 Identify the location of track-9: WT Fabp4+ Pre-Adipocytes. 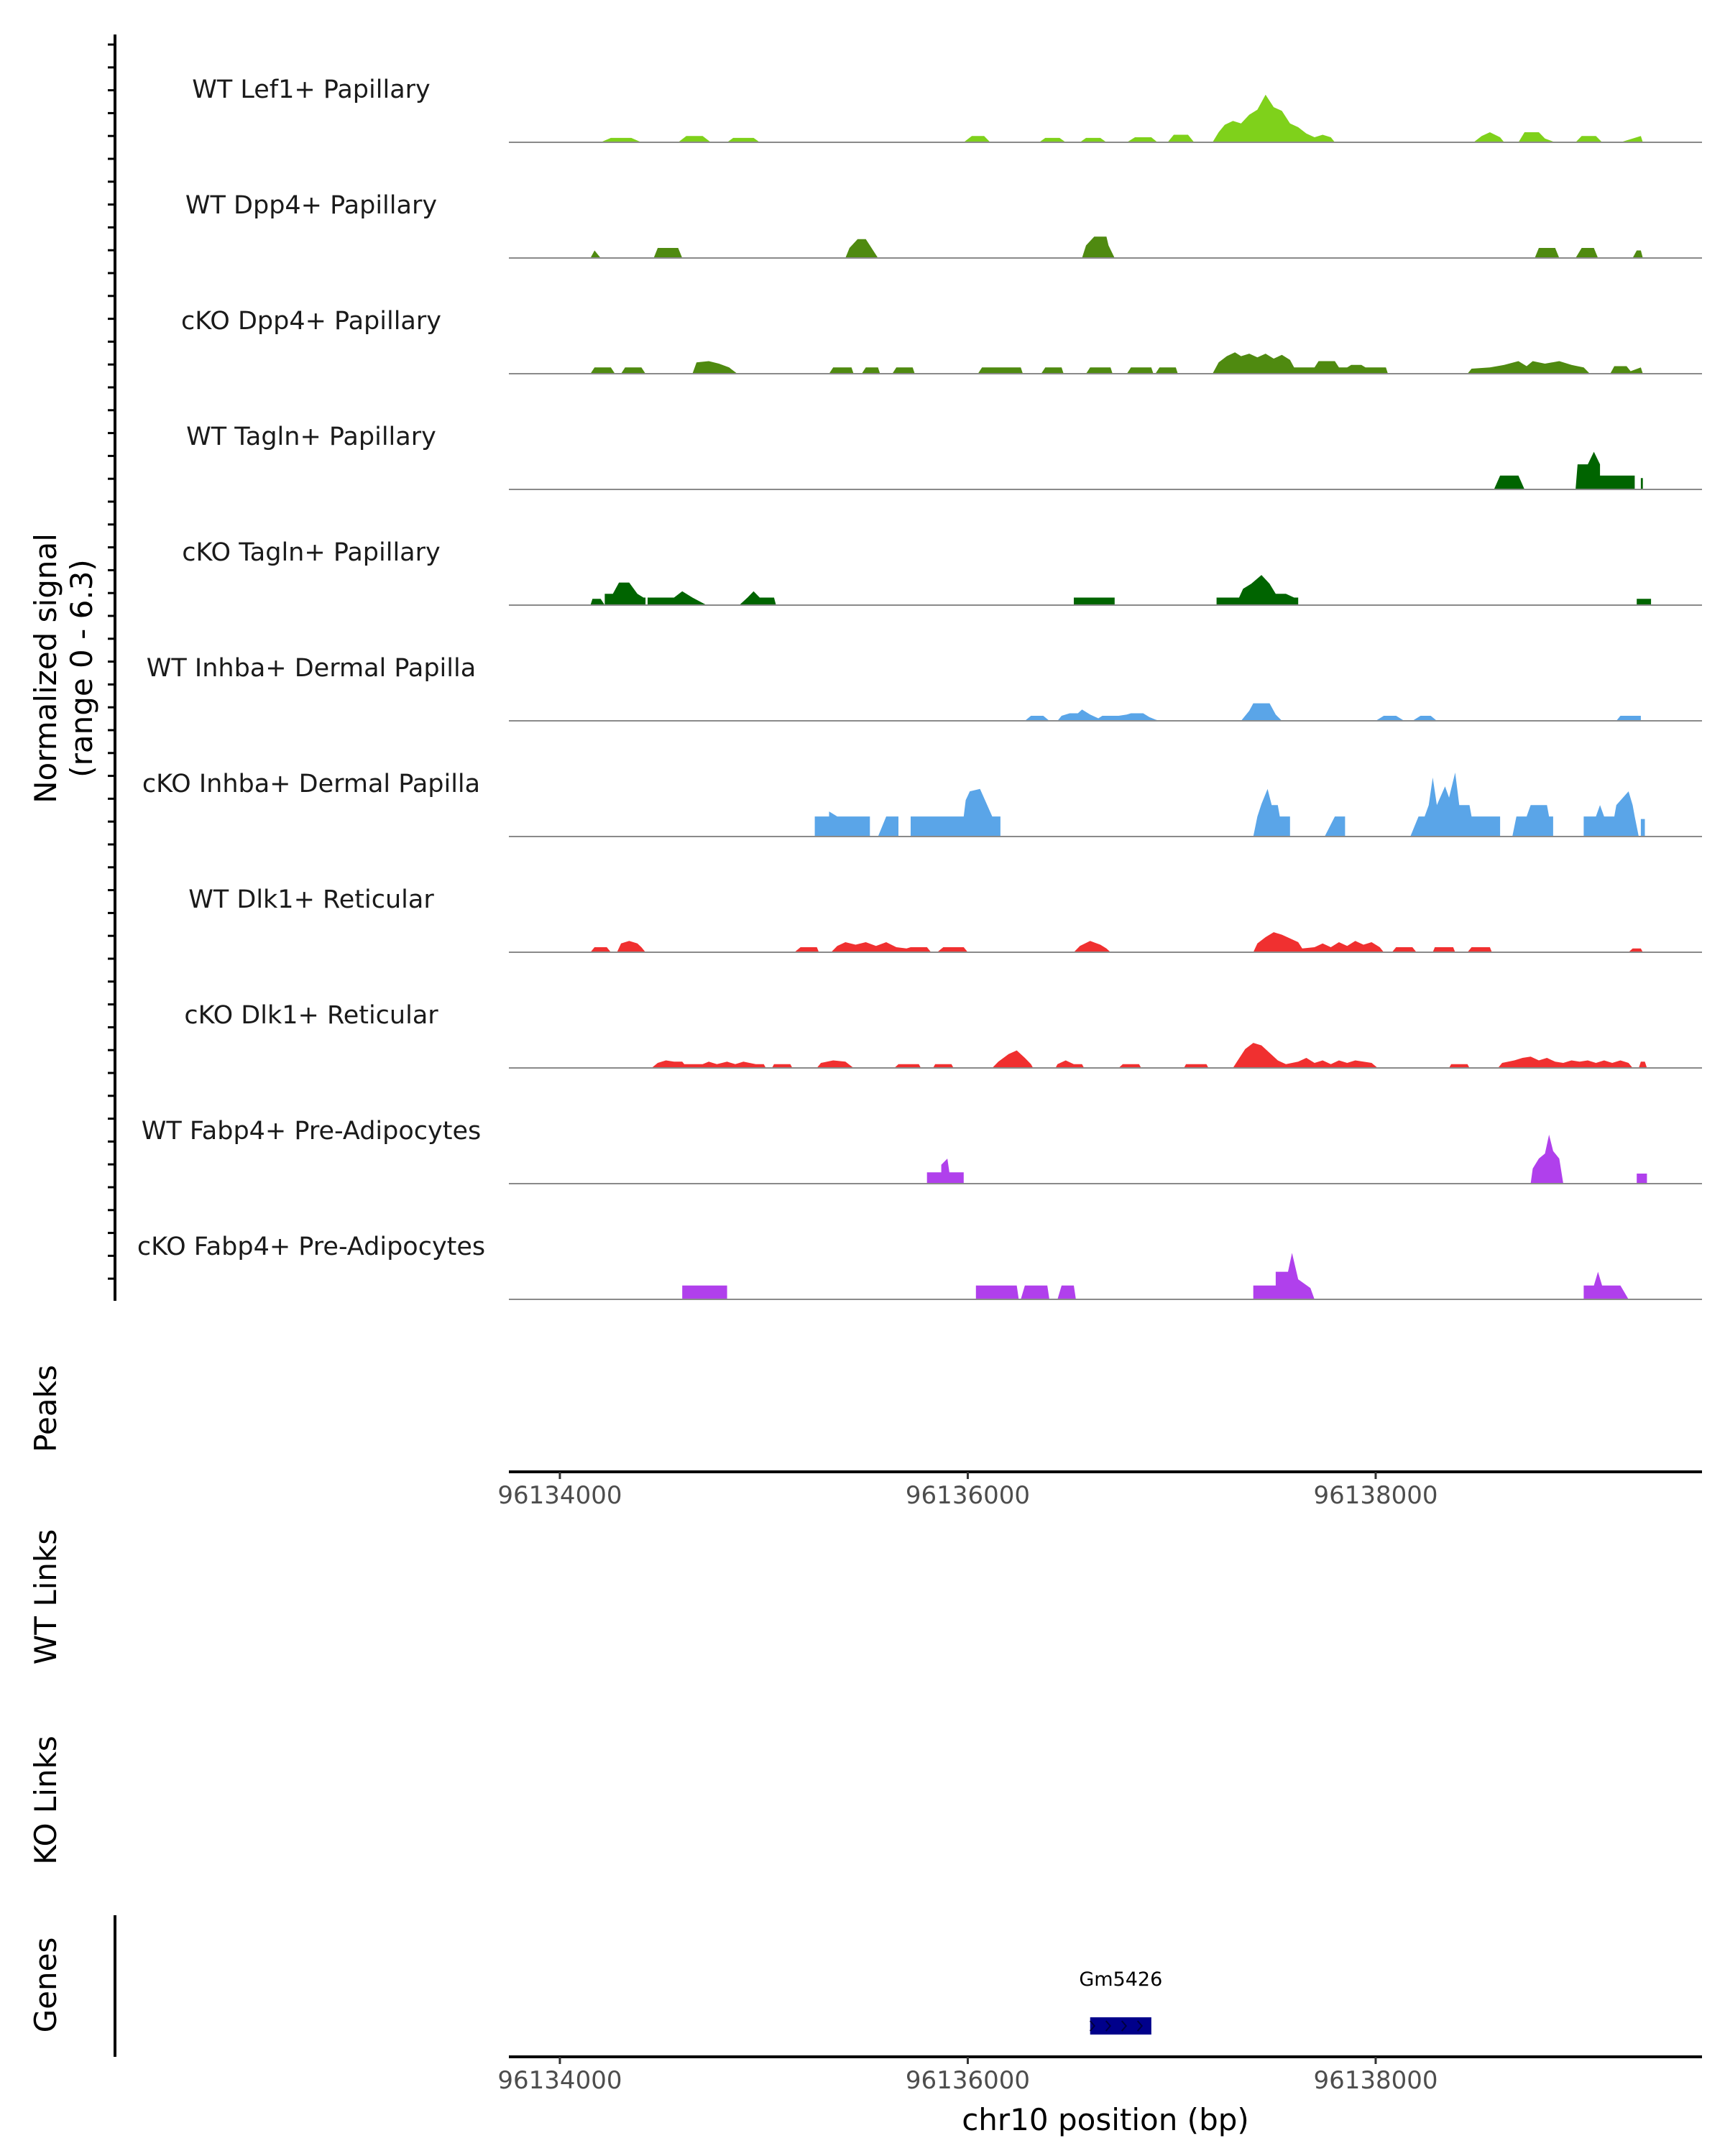
(922, 1150).